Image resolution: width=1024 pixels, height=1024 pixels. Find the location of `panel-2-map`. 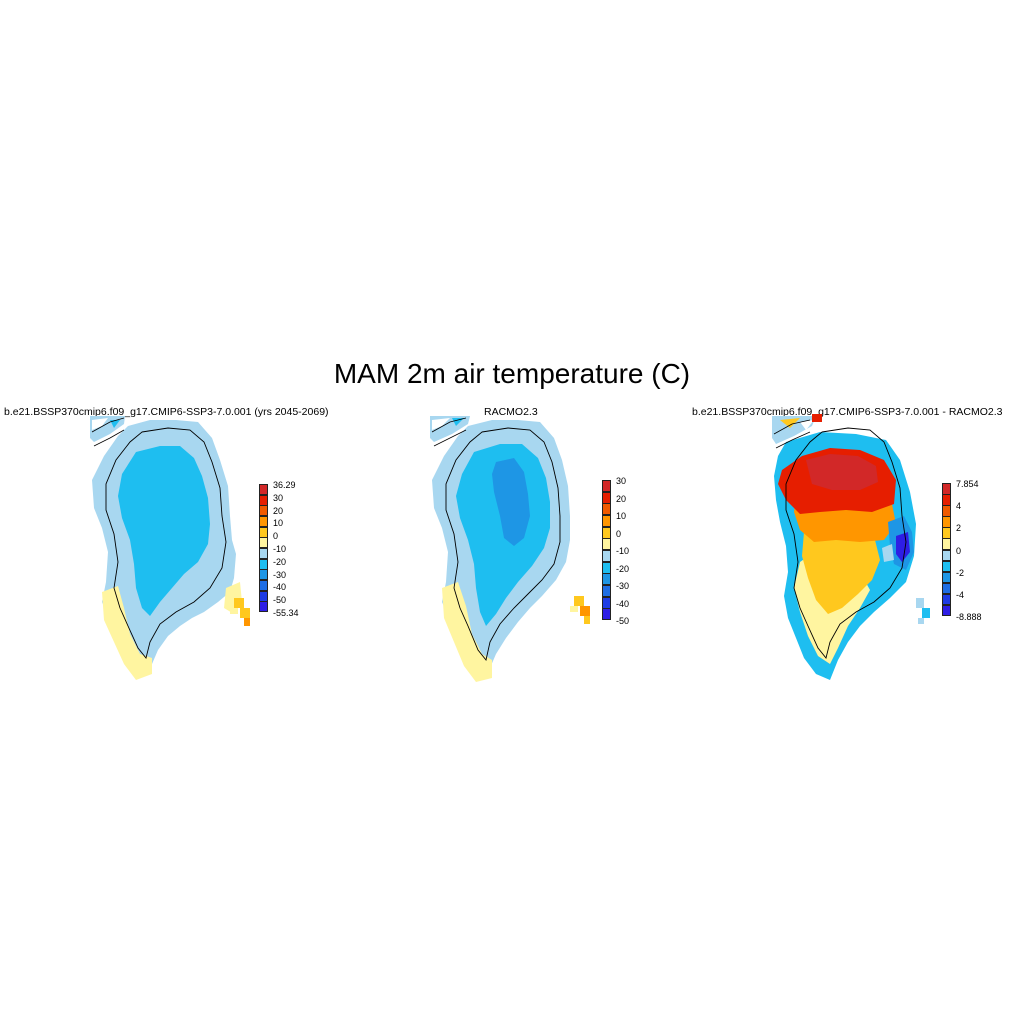

panel-2-map is located at coordinates (510, 549).